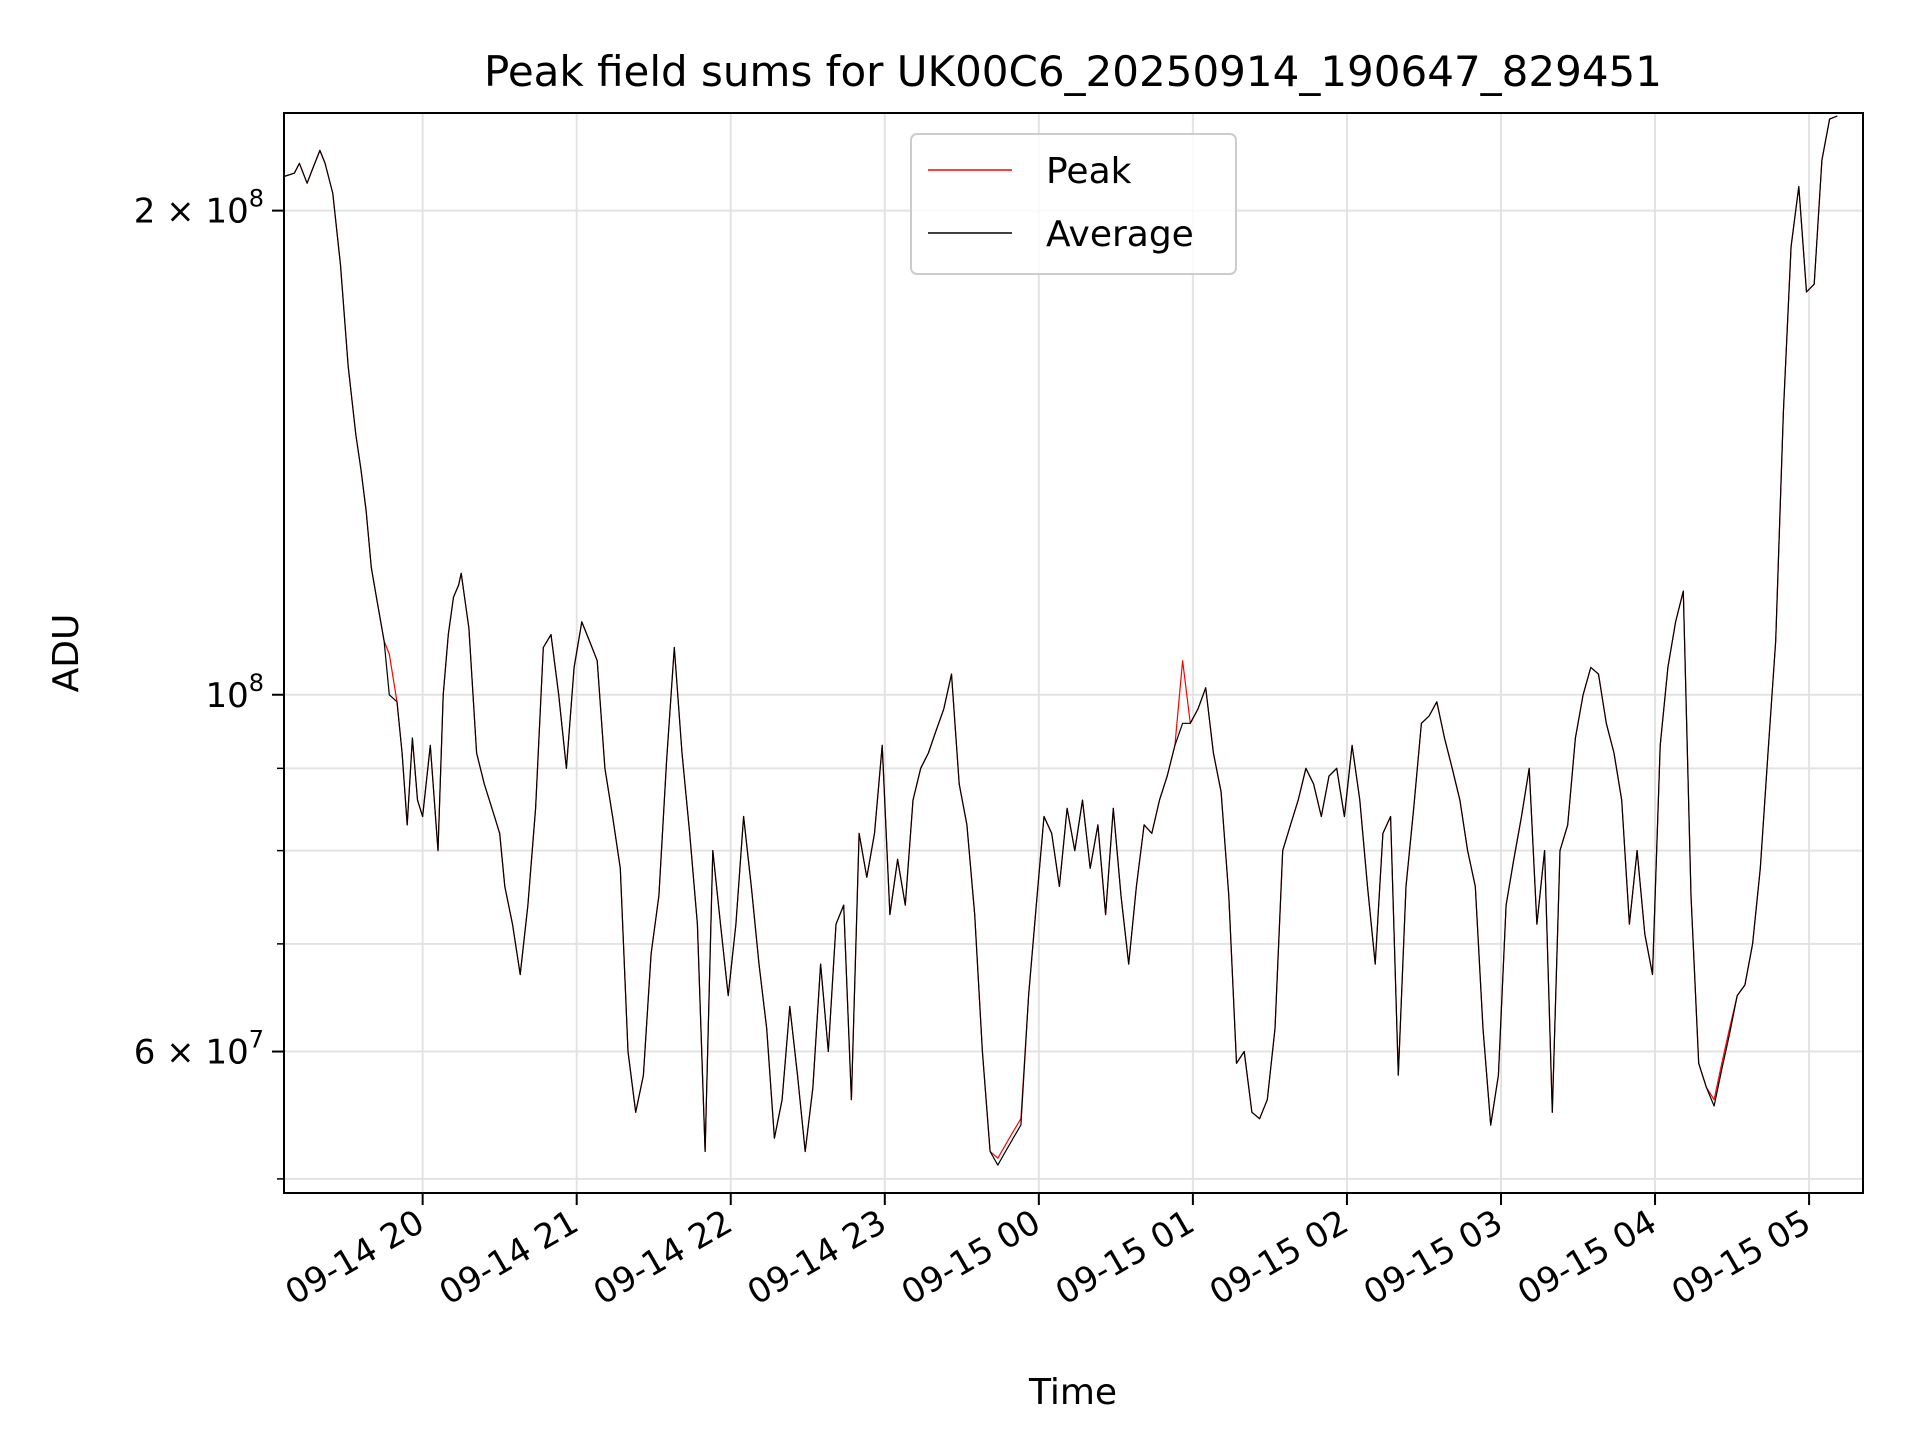 The image size is (1920, 1440). Describe the element at coordinates (1089, 171) in the screenshot. I see `legend-label-peak: Peak` at that location.